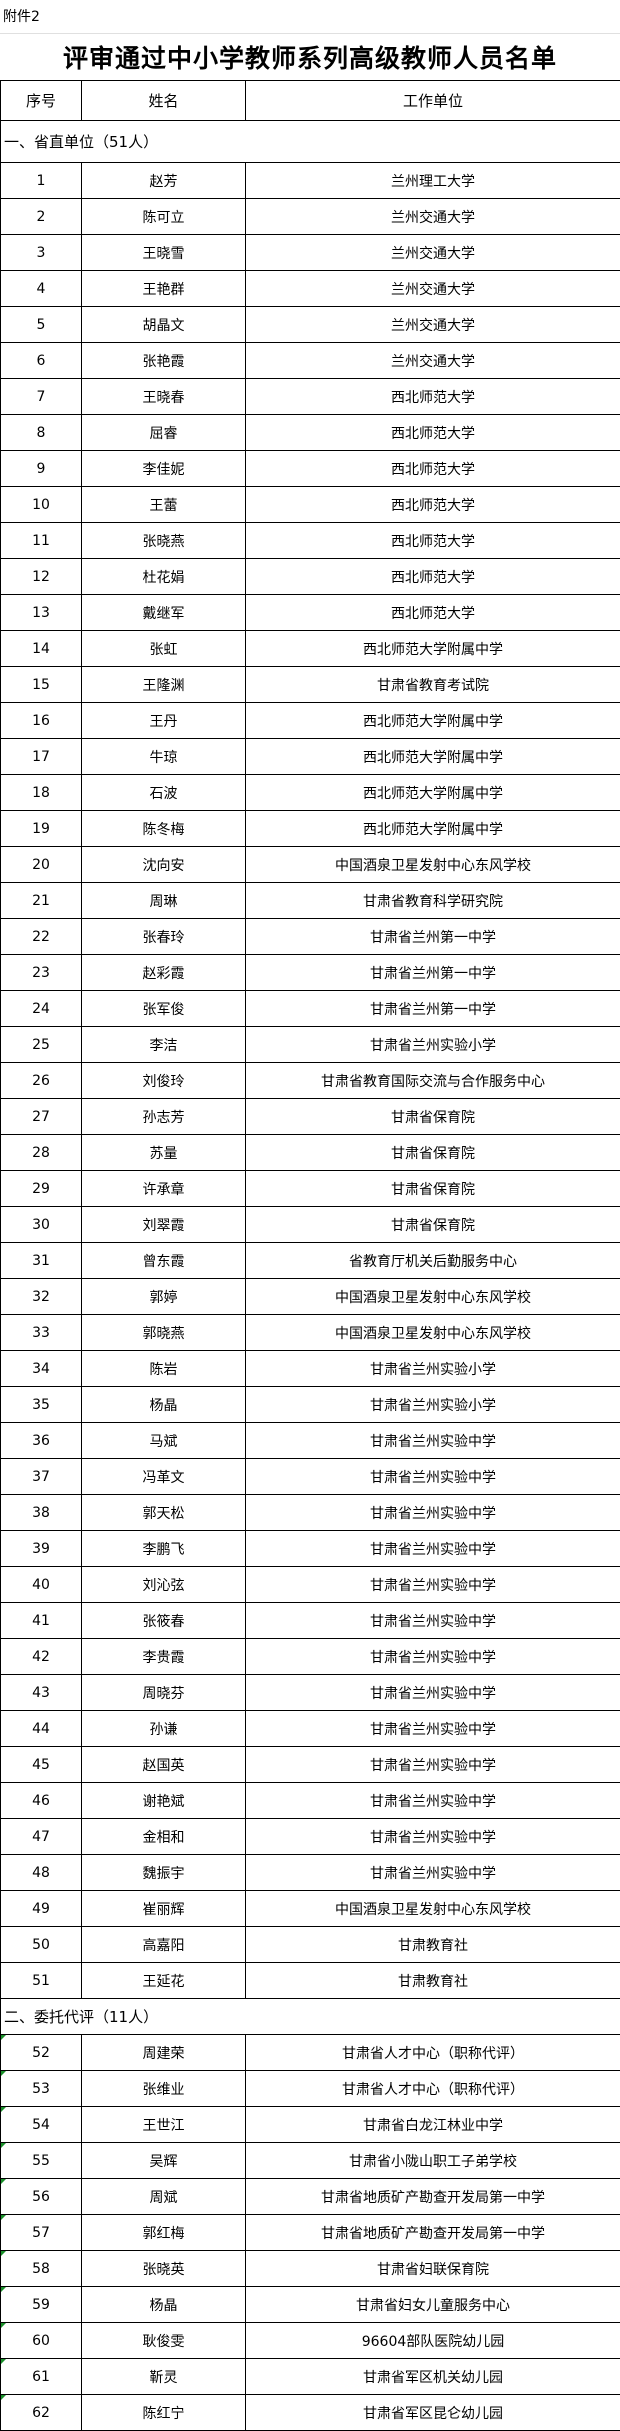  I want to click on row-name: 靳灵, so click(163, 2376).